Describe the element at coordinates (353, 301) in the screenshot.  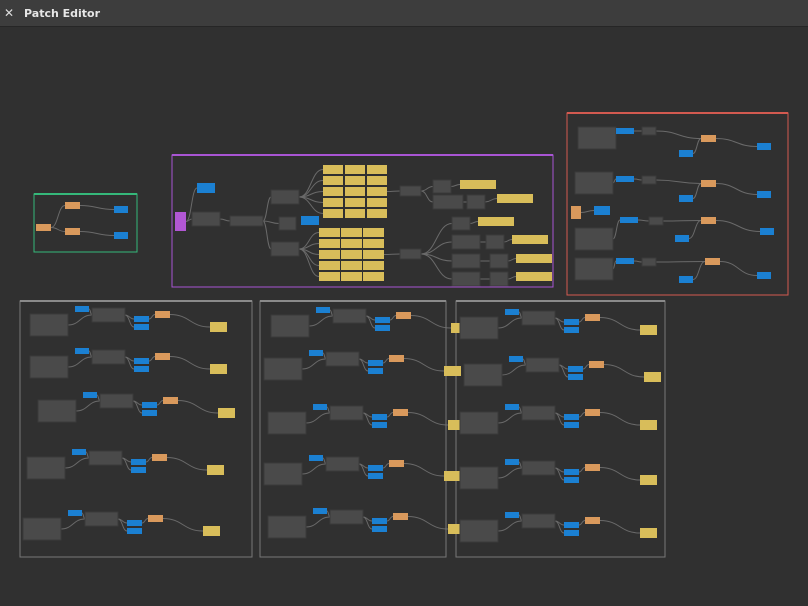
I see `group-gray-2-header` at that location.